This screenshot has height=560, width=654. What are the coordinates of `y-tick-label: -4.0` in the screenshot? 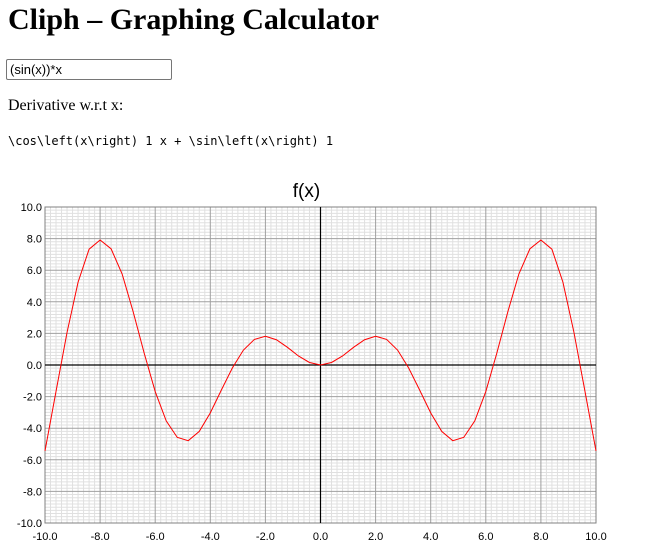 It's located at (32, 429).